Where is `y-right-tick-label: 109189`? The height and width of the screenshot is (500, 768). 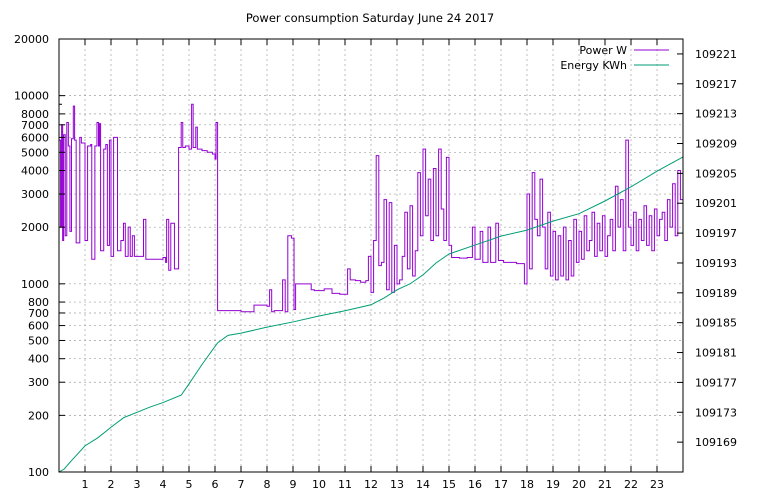
y-right-tick-label: 109189 is located at coordinates (716, 293).